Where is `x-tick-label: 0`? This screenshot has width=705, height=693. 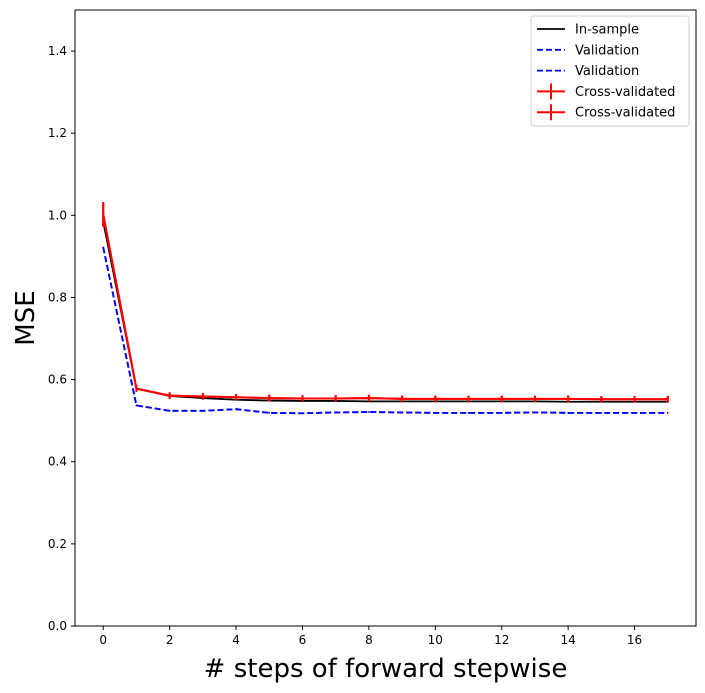
x-tick-label: 0 is located at coordinates (103, 640).